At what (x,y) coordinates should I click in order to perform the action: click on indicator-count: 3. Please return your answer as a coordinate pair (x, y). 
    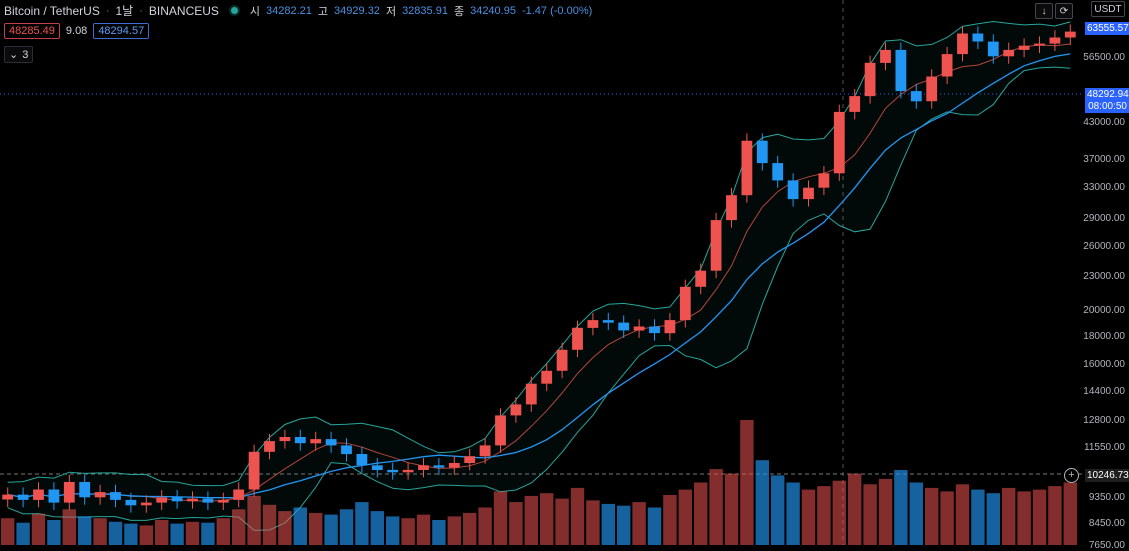
    Looking at the image, I should click on (25, 54).